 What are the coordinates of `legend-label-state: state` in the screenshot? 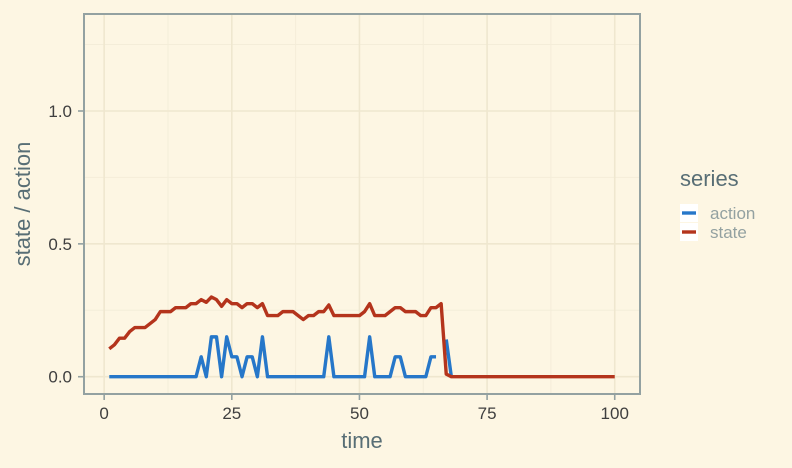 It's located at (728, 232).